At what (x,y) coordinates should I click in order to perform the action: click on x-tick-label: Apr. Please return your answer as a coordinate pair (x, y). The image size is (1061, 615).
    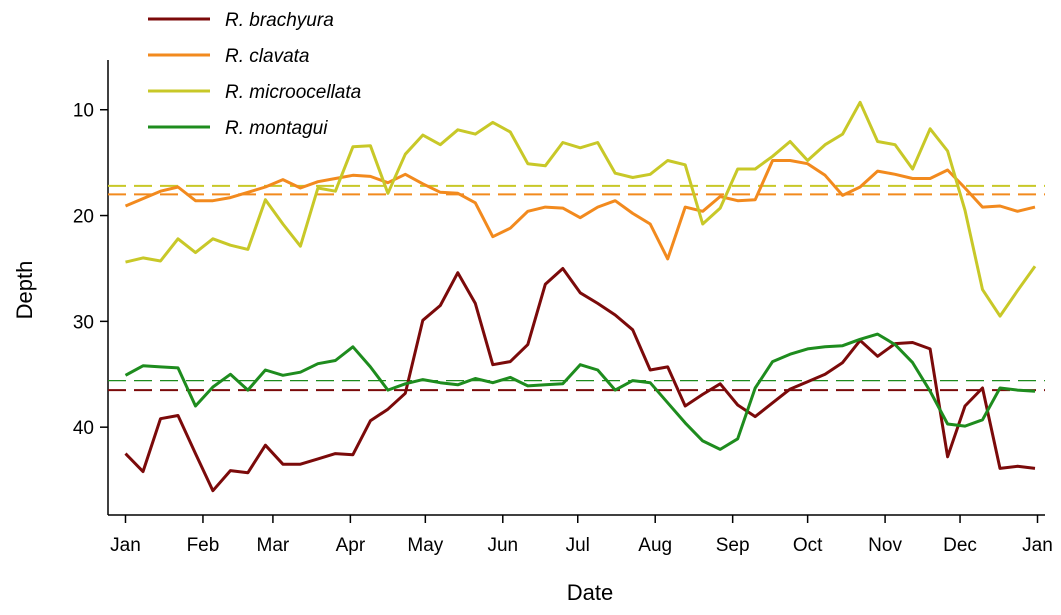
    Looking at the image, I should click on (351, 545).